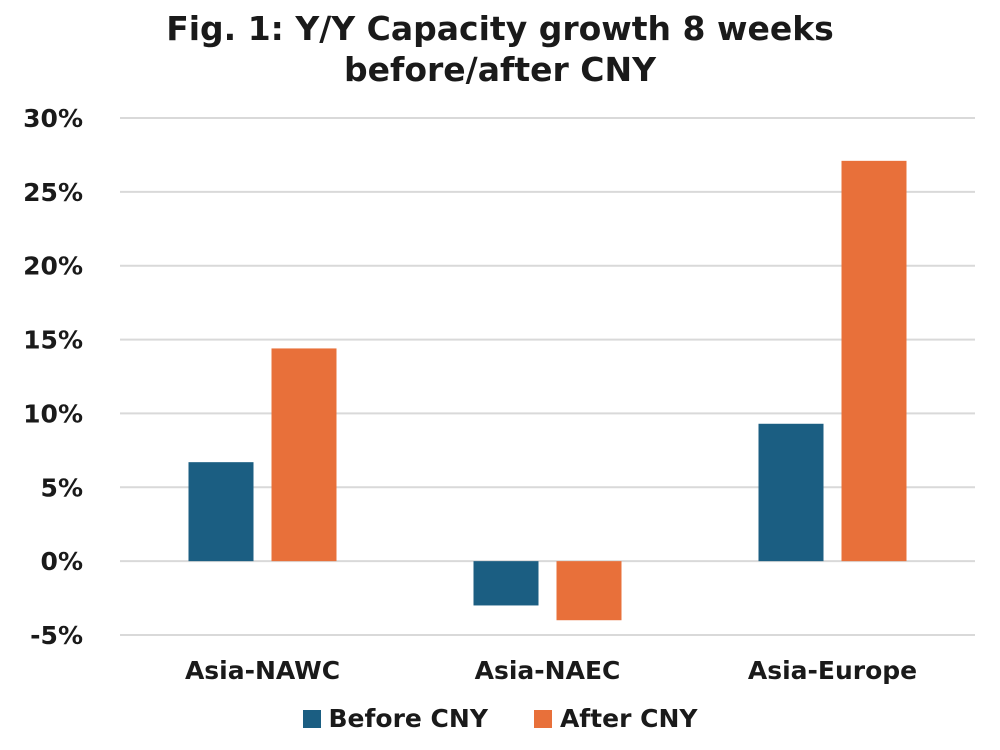 Image resolution: width=1000 pixels, height=750 pixels. What do you see at coordinates (262, 670) in the screenshot?
I see `x-category-label: Asia-NAWC` at bounding box center [262, 670].